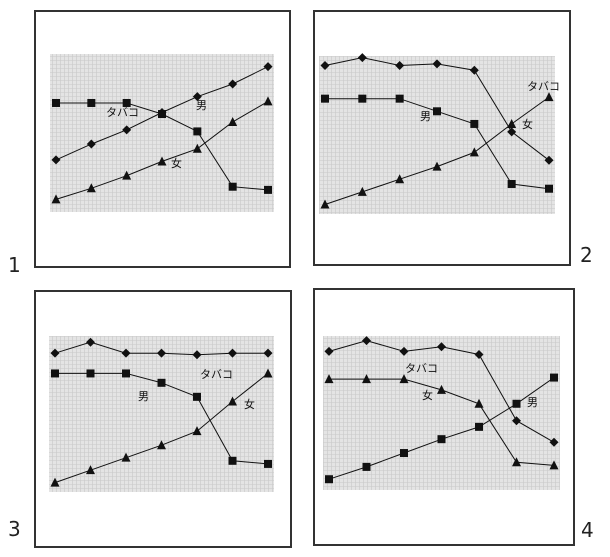  I want to click on chart-svg-1: タバコ 男女, so click(162, 133).